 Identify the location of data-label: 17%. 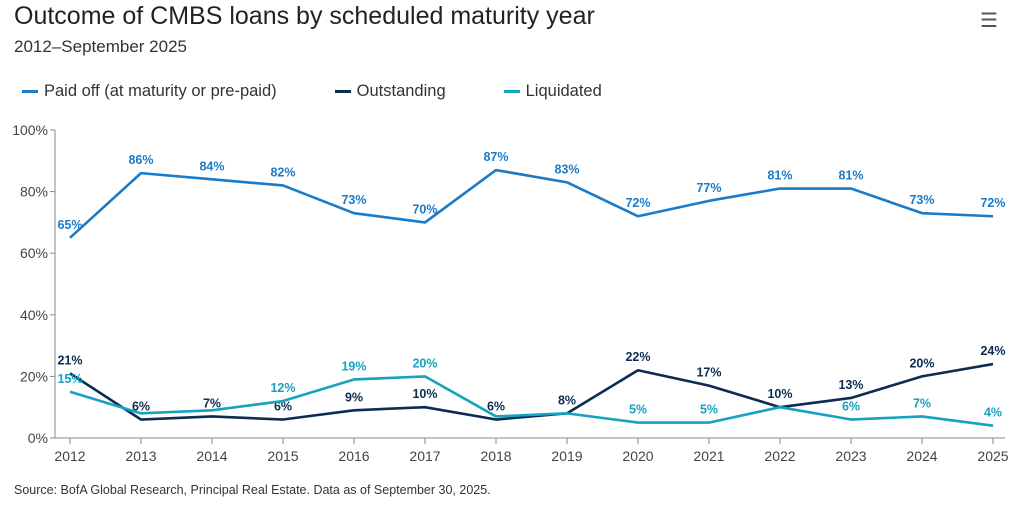
(708, 373).